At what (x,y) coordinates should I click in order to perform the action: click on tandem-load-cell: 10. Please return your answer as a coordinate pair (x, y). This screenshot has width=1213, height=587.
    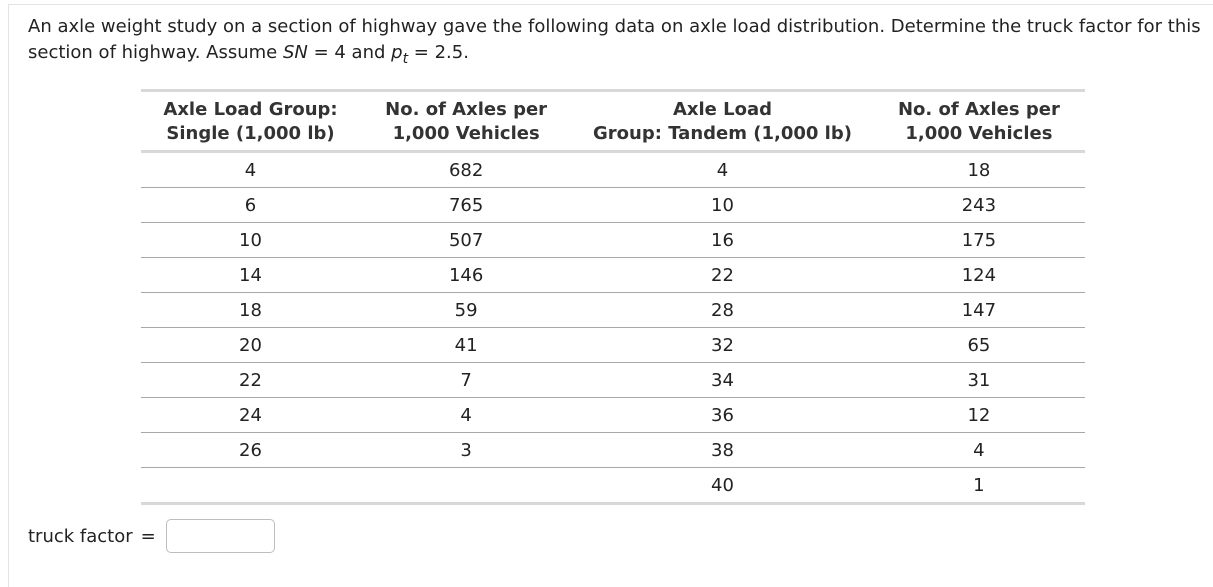
    Looking at the image, I should click on (722, 205).